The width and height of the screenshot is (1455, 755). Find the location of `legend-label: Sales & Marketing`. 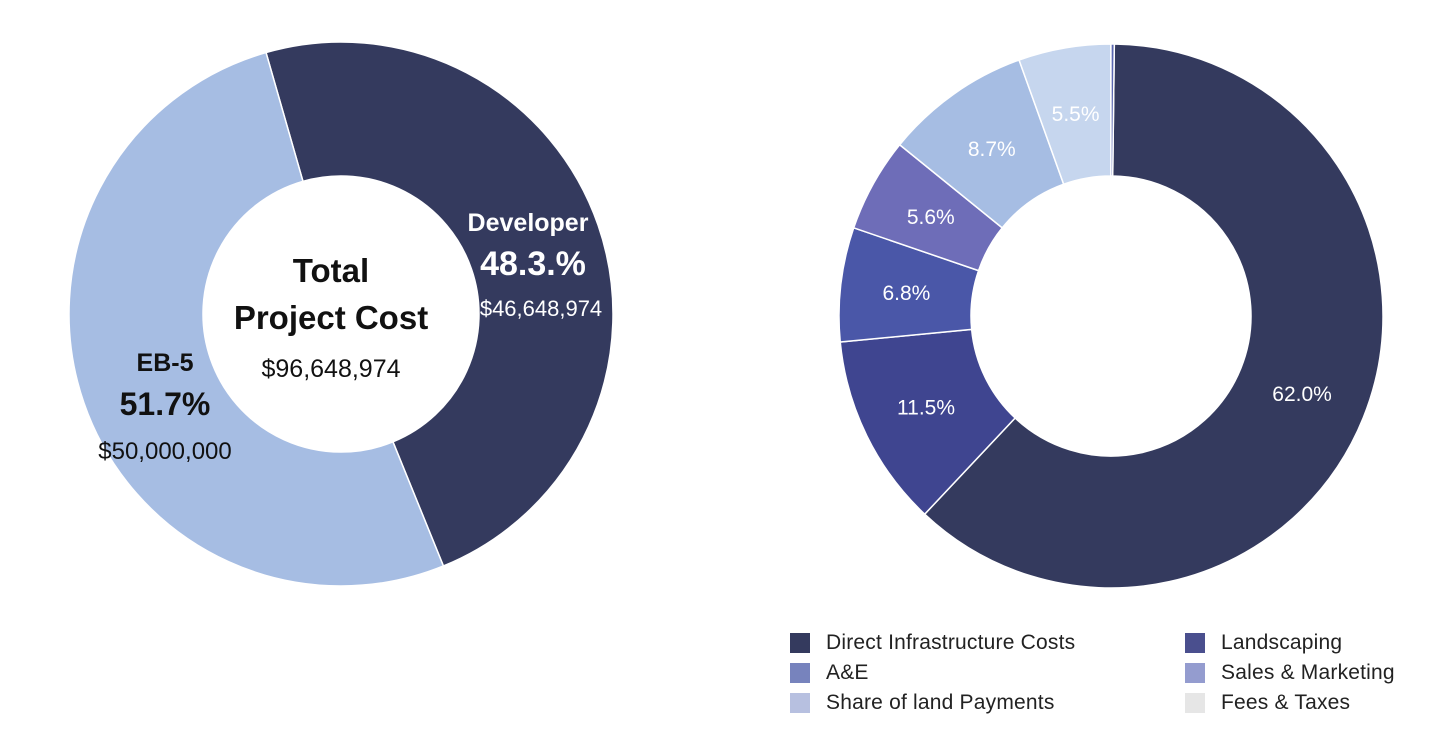

legend-label: Sales & Marketing is located at coordinates (1308, 672).